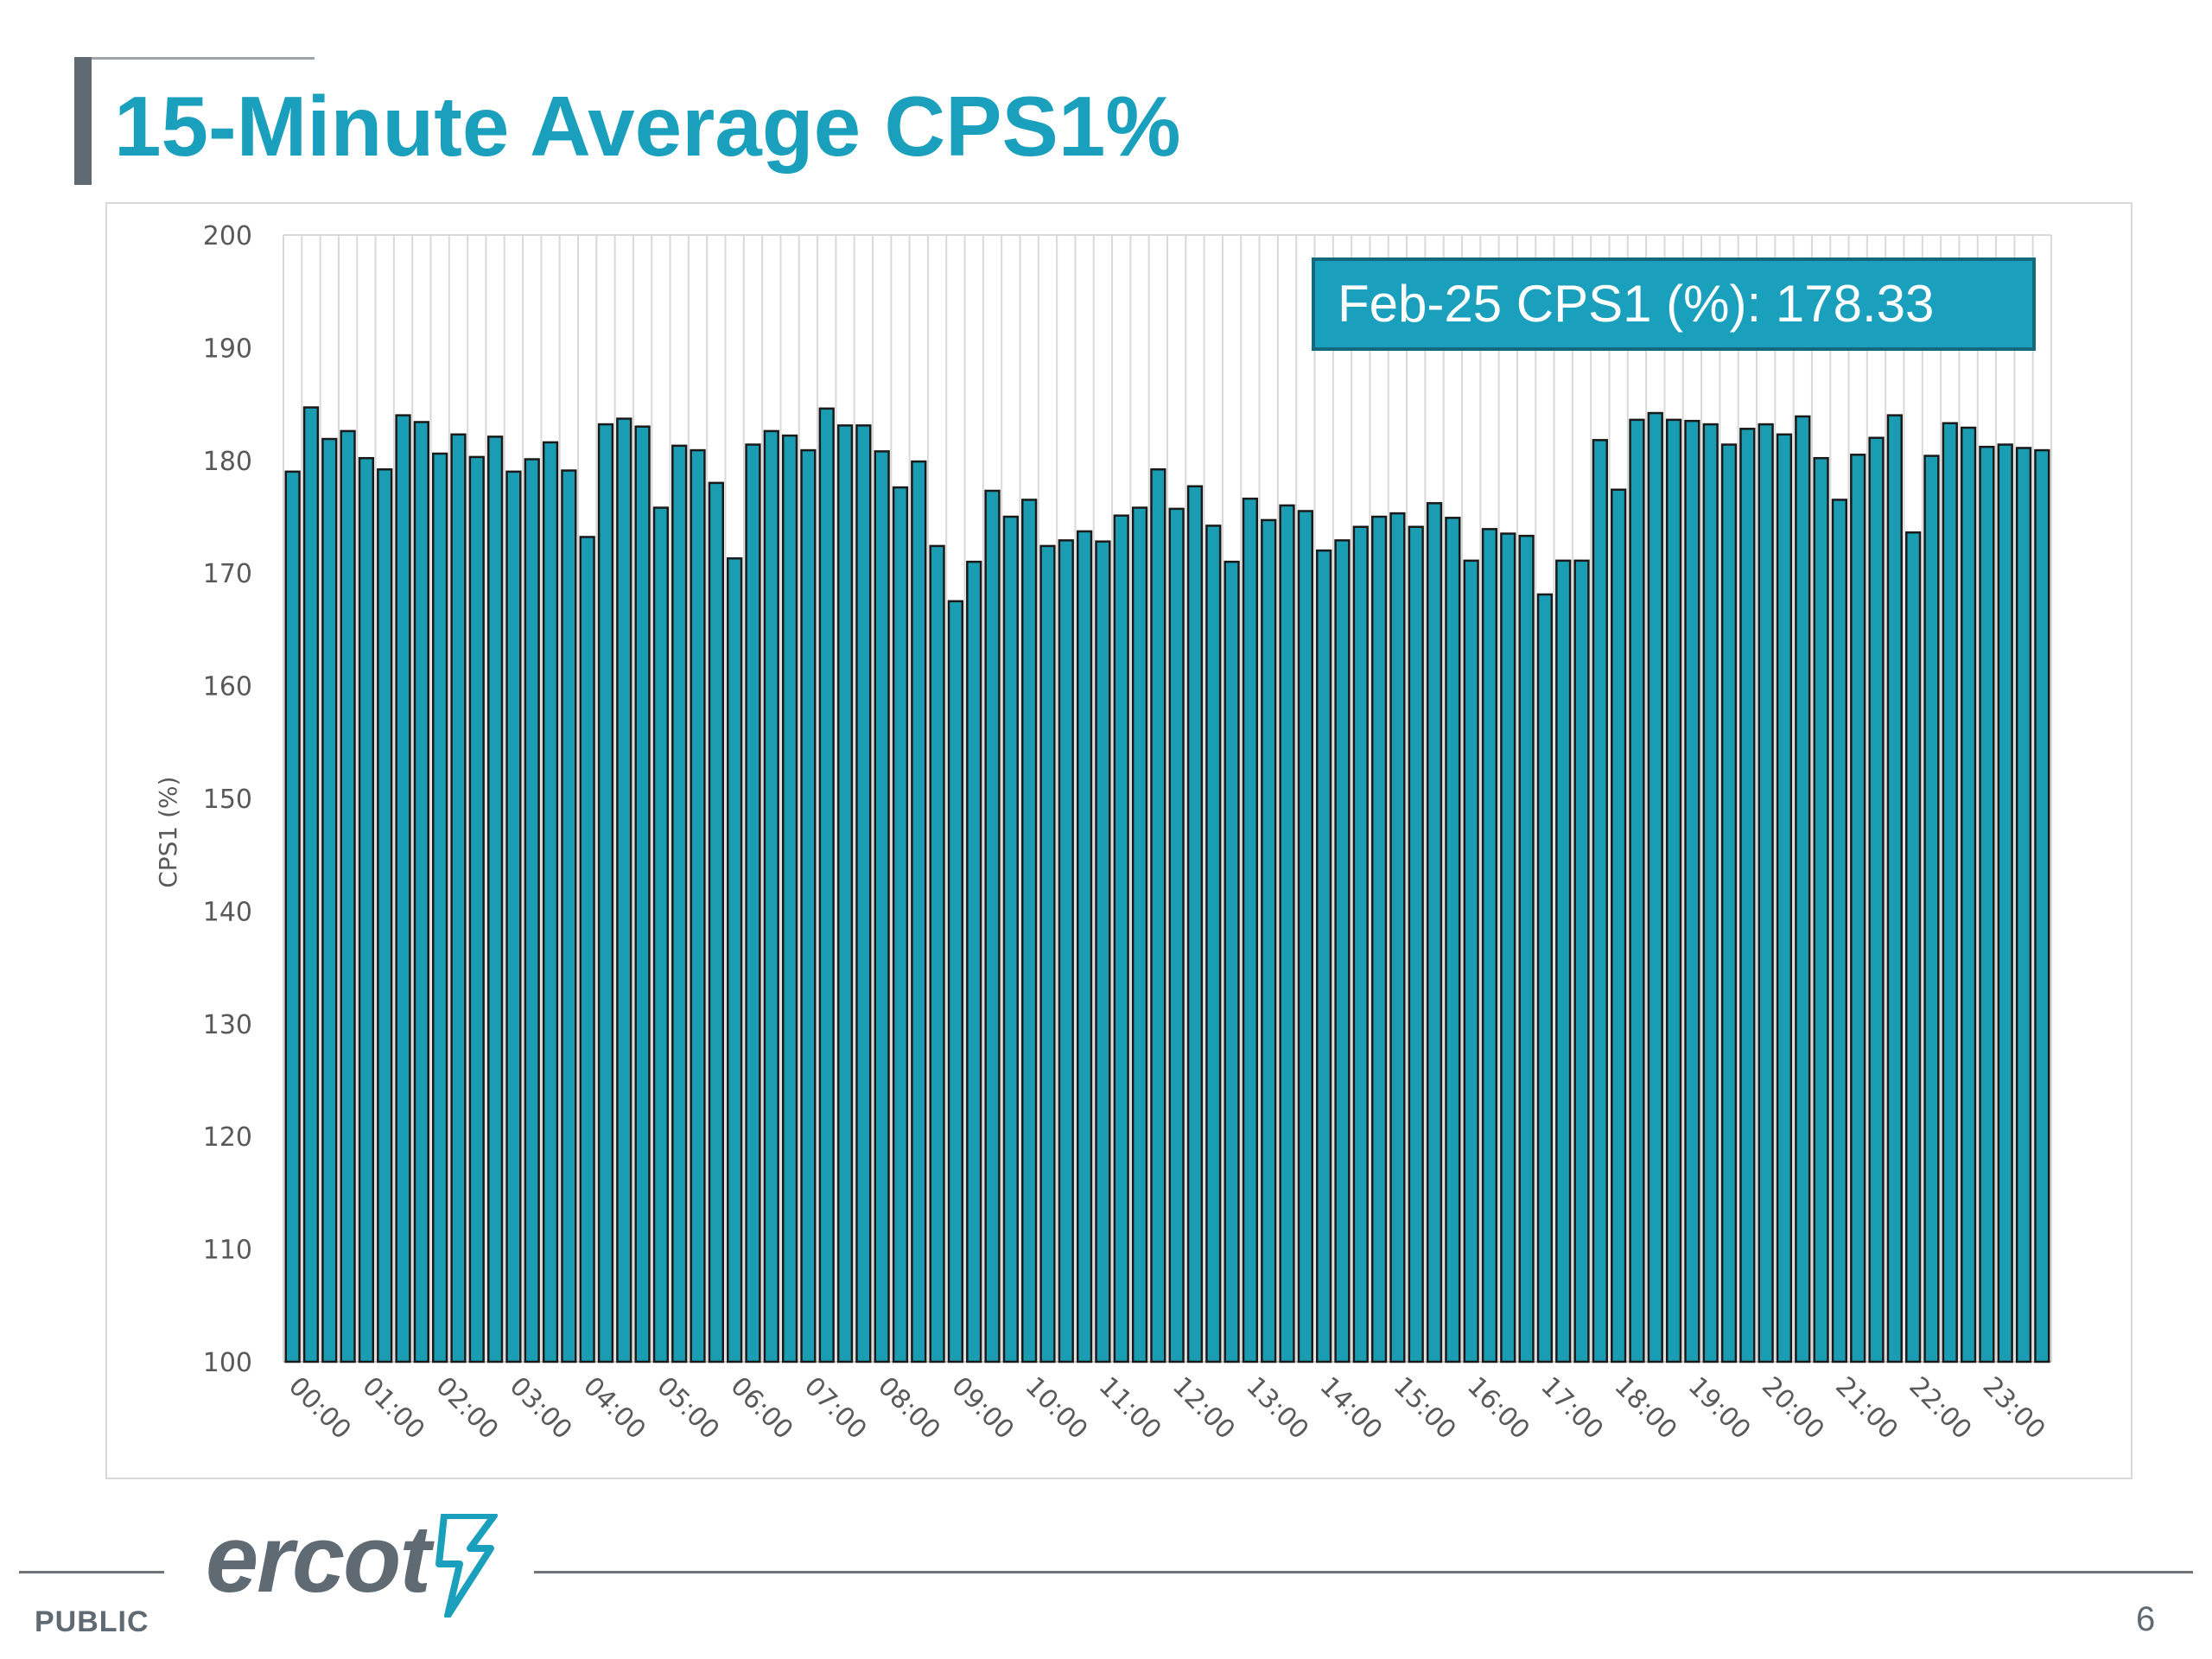 This screenshot has width=2212, height=1659. I want to click on y-tick-label: 130, so click(227, 1025).